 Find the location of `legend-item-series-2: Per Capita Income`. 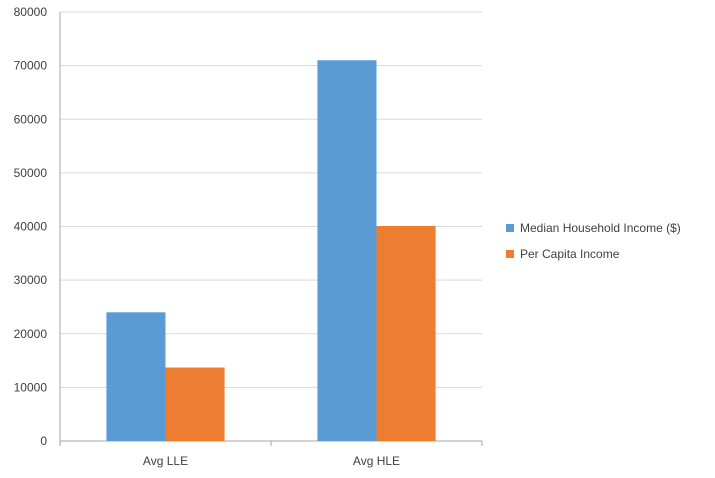

legend-item-series-2: Per Capita Income is located at coordinates (593, 254).